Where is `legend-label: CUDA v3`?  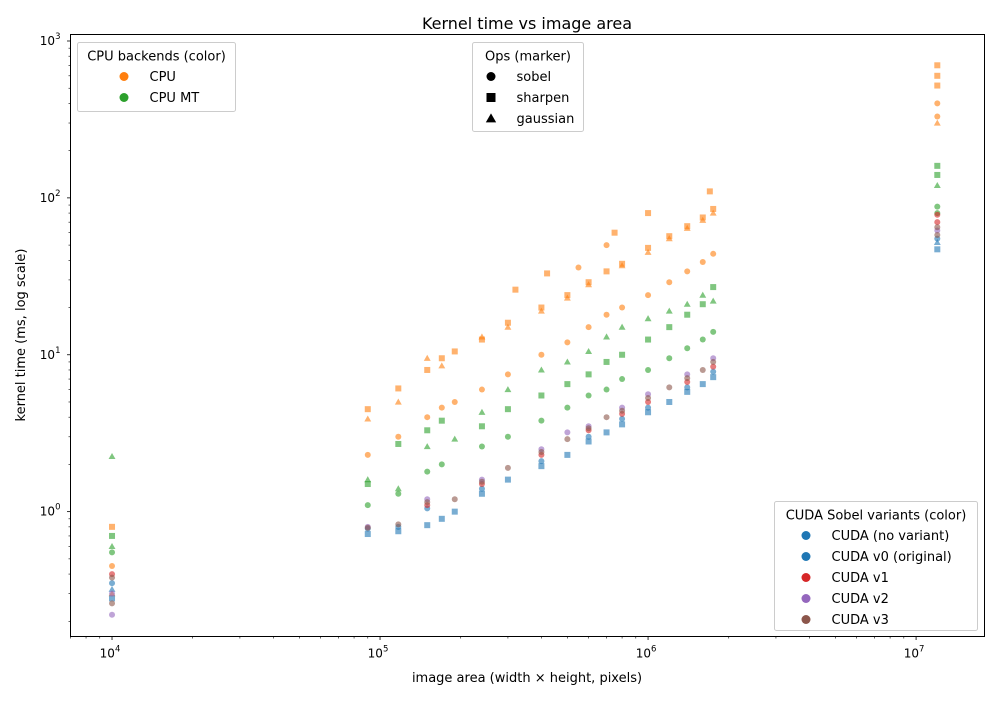
legend-label: CUDA v3 is located at coordinates (860, 620).